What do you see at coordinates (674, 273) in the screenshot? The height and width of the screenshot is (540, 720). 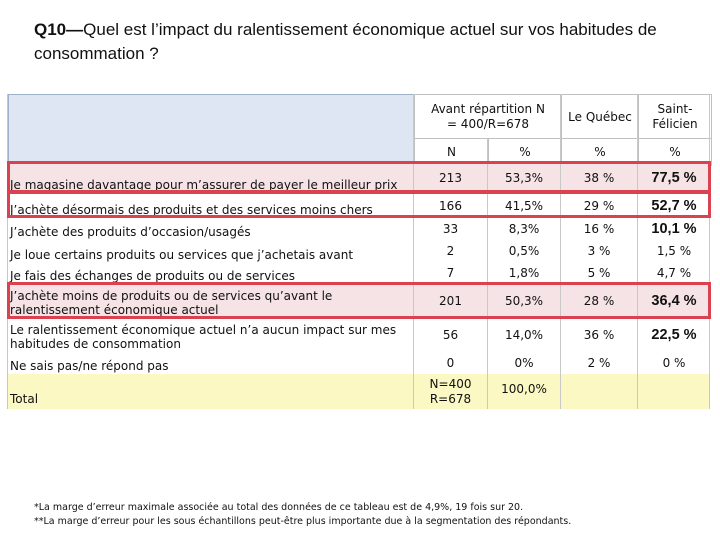 I see `cell-saint: 4,7 %` at bounding box center [674, 273].